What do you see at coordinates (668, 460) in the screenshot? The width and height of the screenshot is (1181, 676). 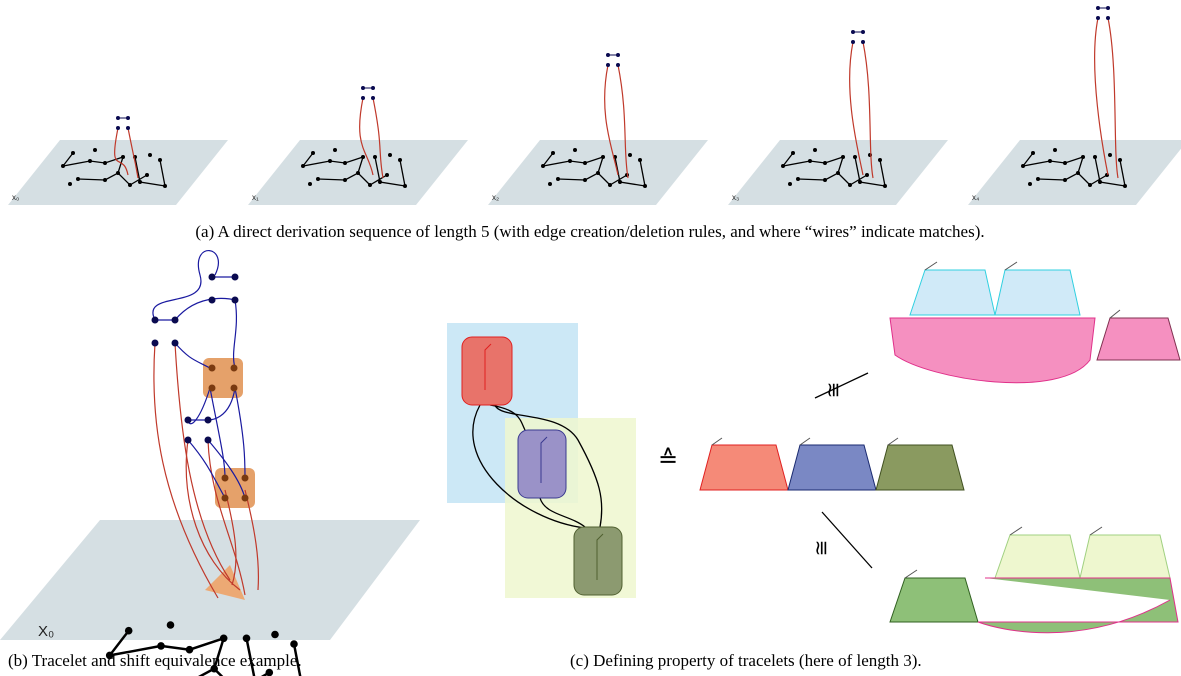 I see `equiv-symbol: ≙` at bounding box center [668, 460].